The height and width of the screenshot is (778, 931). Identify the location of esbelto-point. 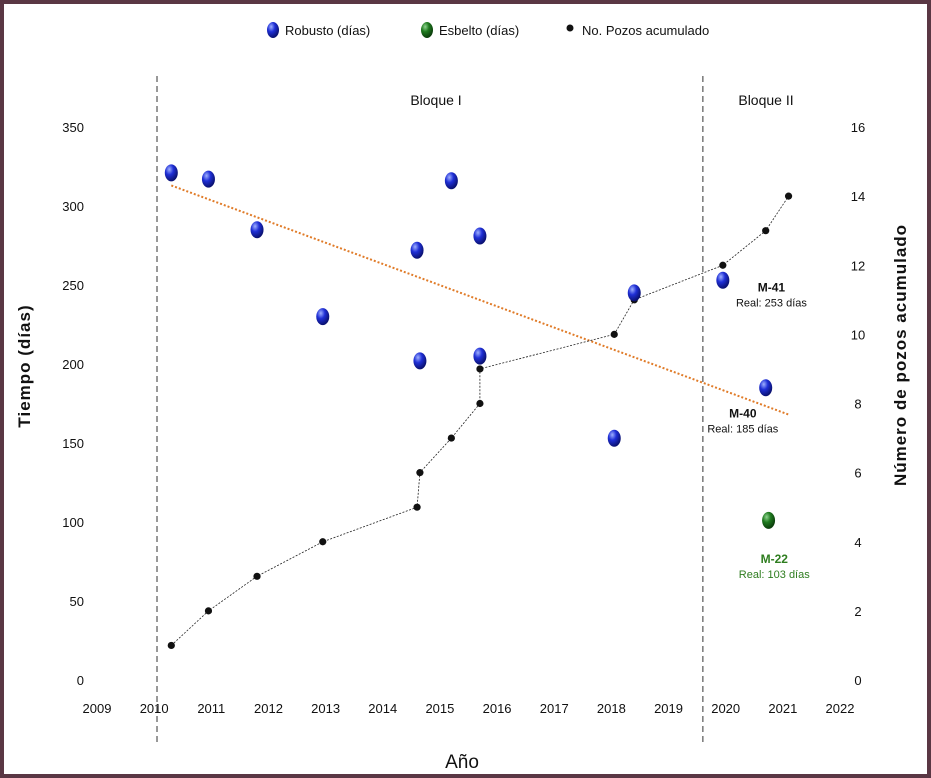
(769, 520).